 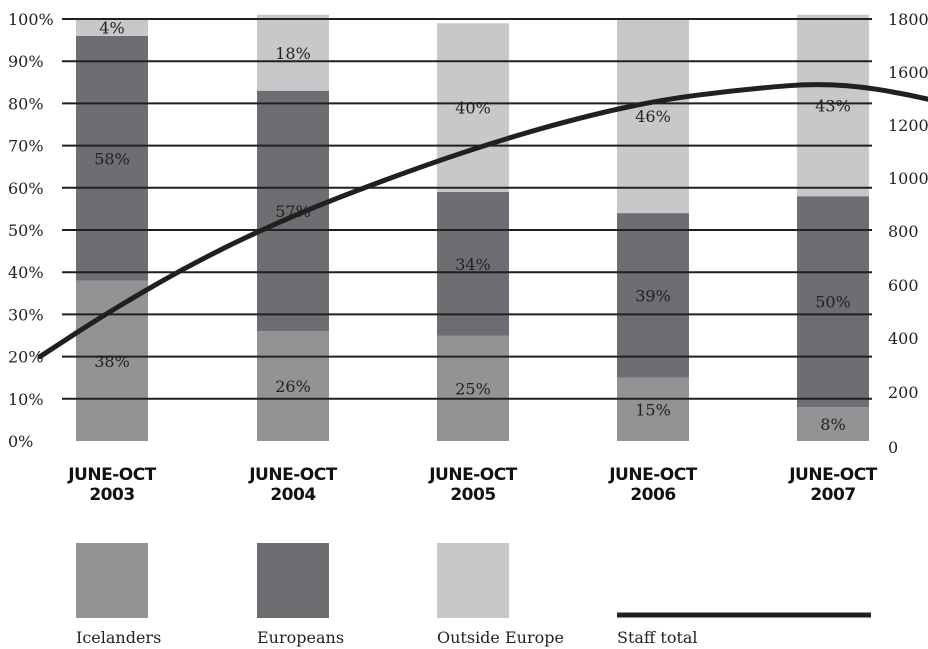 What do you see at coordinates (472, 495) in the screenshot?
I see `x-tick-label: 2005` at bounding box center [472, 495].